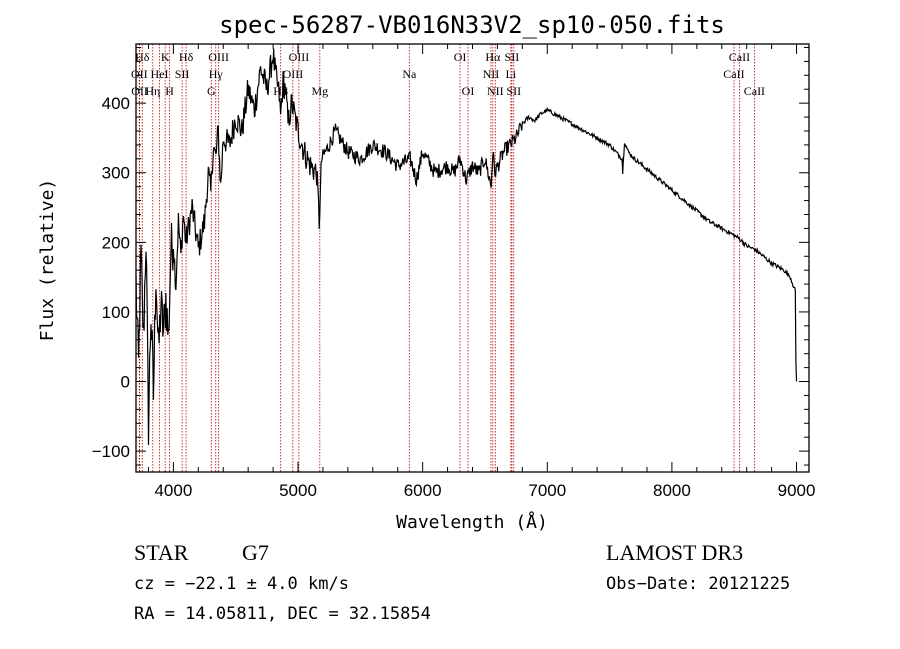 This screenshot has height=649, width=900. I want to click on line-label-Li: Li, so click(511, 74).